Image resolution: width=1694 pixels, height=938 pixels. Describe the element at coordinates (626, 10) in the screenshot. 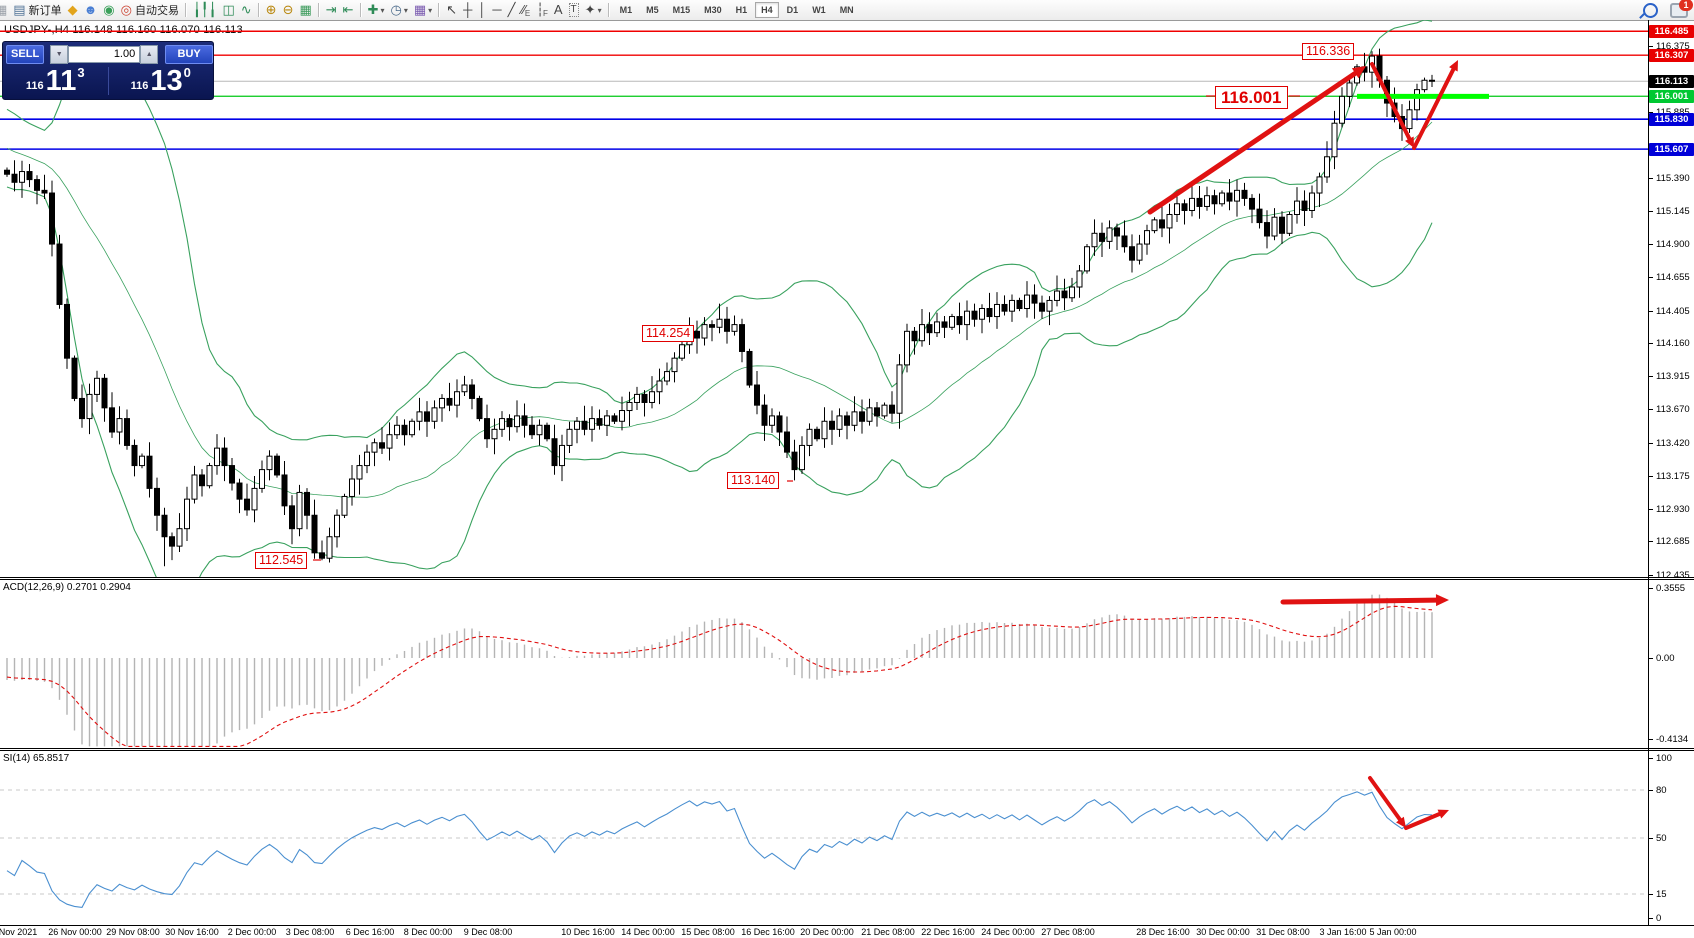

I see `timeframe-m1: M1` at that location.